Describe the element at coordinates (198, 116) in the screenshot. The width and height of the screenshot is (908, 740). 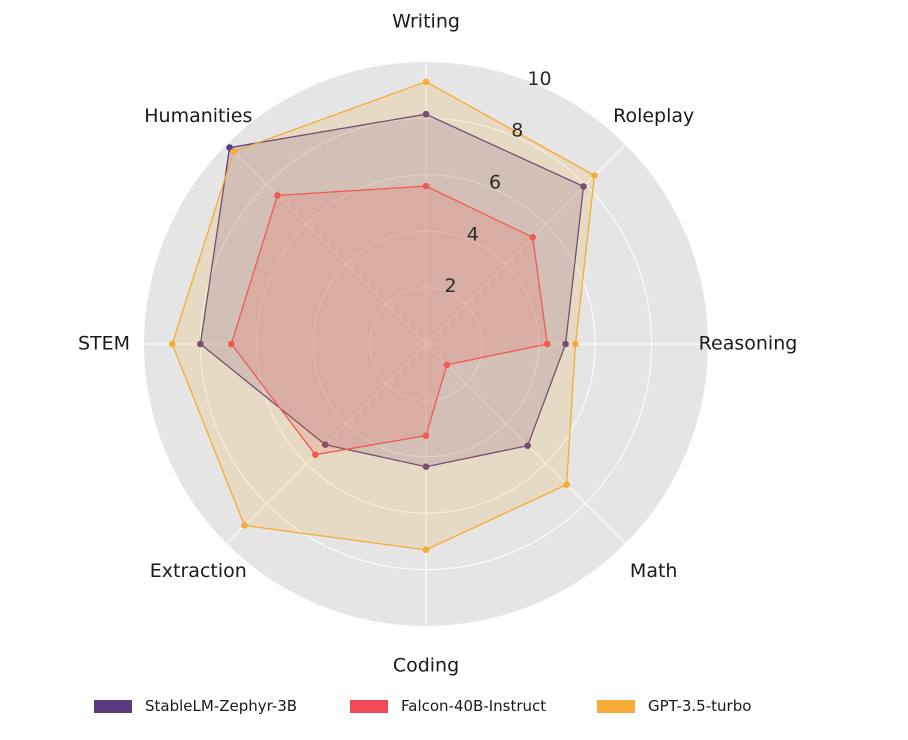
I see `category-label-8: Humanities` at that location.